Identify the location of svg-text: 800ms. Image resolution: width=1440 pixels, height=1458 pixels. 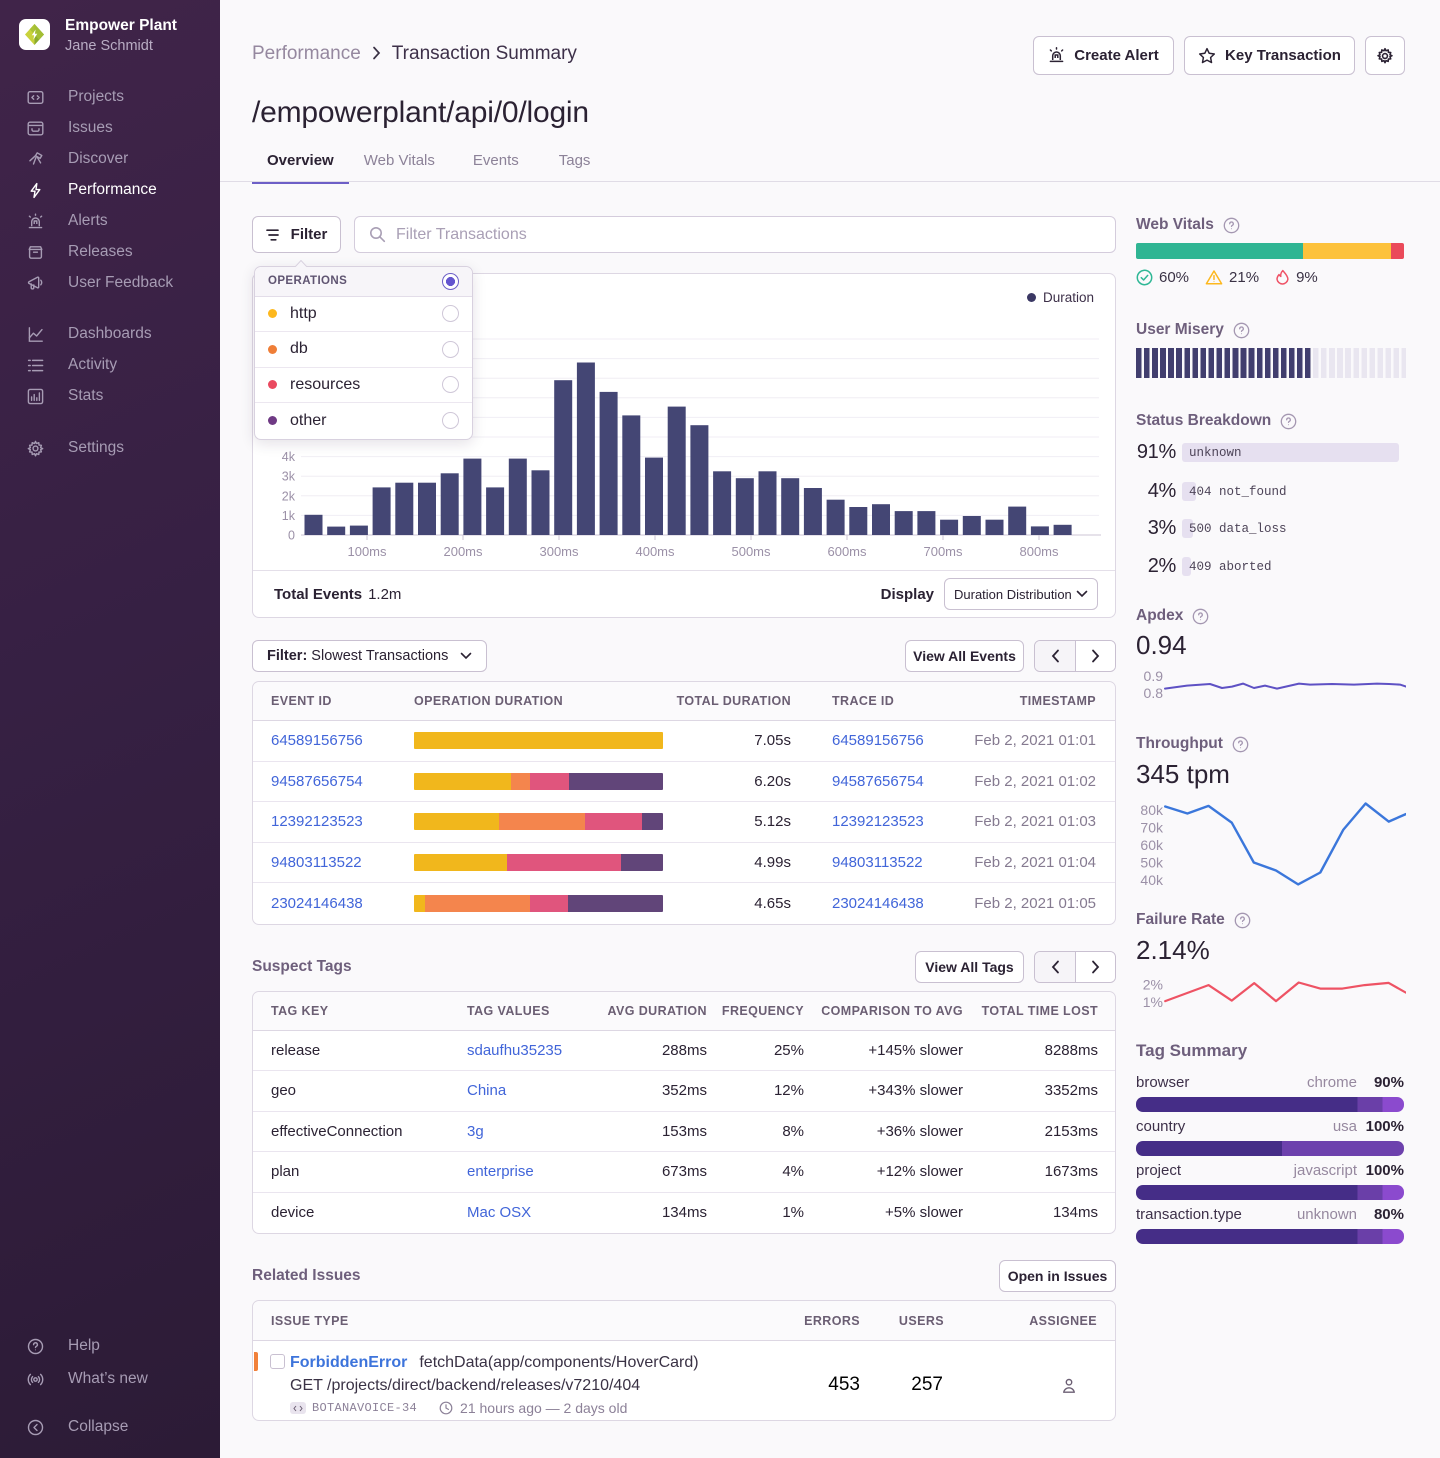
(1039, 551).